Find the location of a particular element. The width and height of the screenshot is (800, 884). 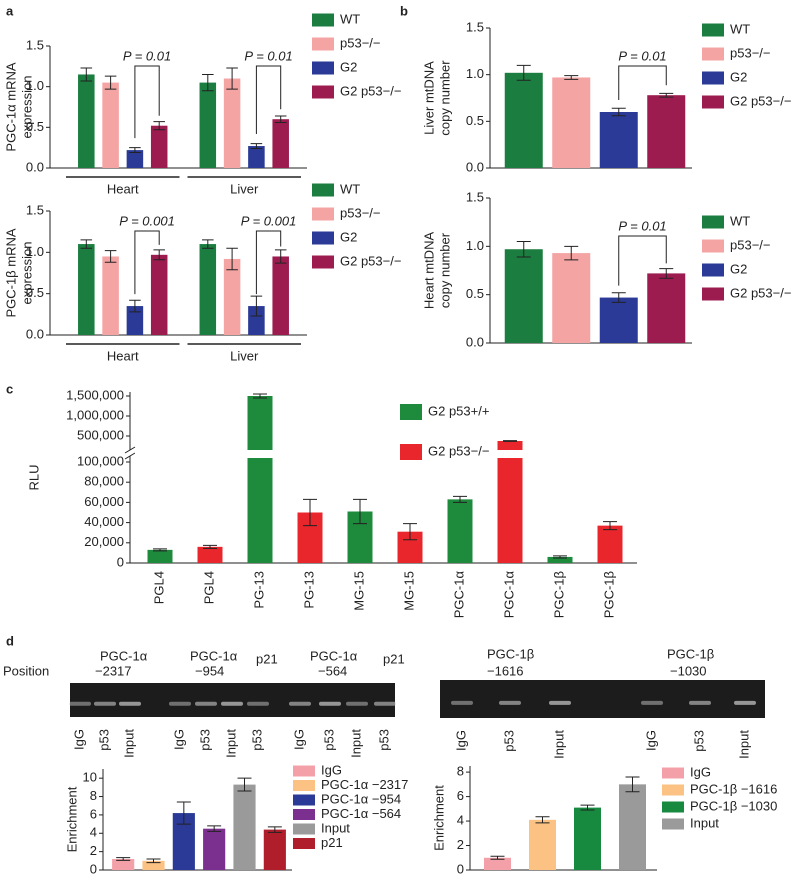

gel-header: −954 is located at coordinates (209, 670).